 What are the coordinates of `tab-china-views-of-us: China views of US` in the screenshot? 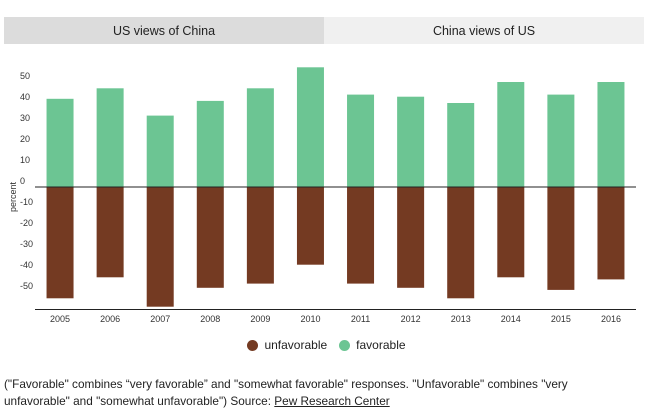 It's located at (484, 30).